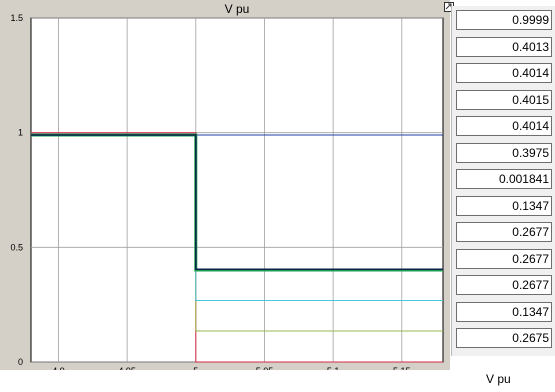  I want to click on x-tick-label: 5.05, so click(265, 368).